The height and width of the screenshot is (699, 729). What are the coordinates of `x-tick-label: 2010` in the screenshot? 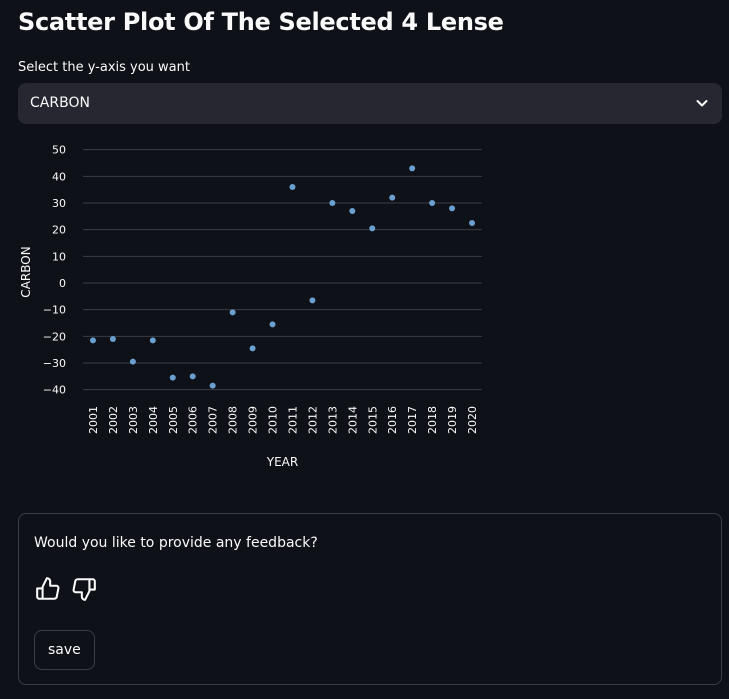 It's located at (273, 420).